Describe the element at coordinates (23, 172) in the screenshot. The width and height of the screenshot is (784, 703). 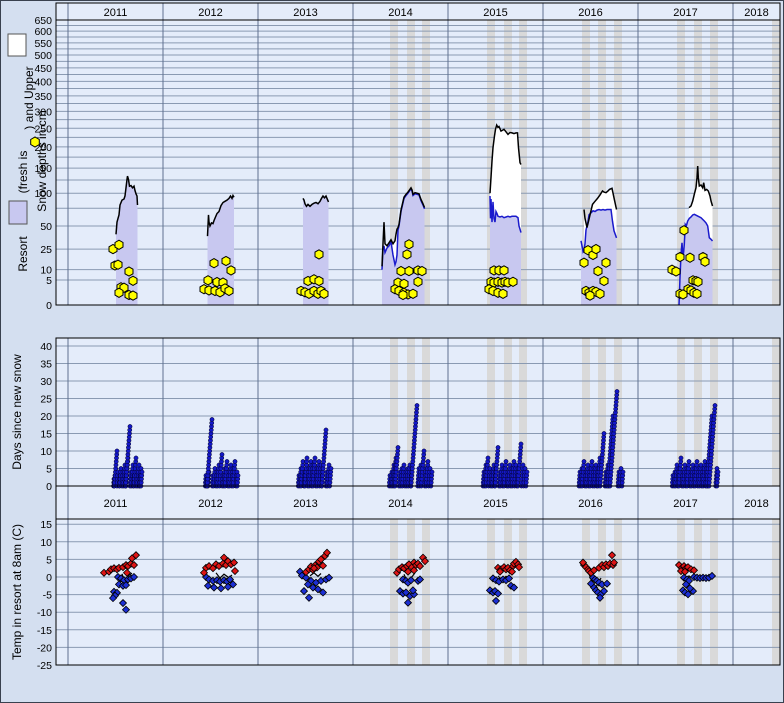
I see `snow-ylabel-fresh: (fresh is` at that location.